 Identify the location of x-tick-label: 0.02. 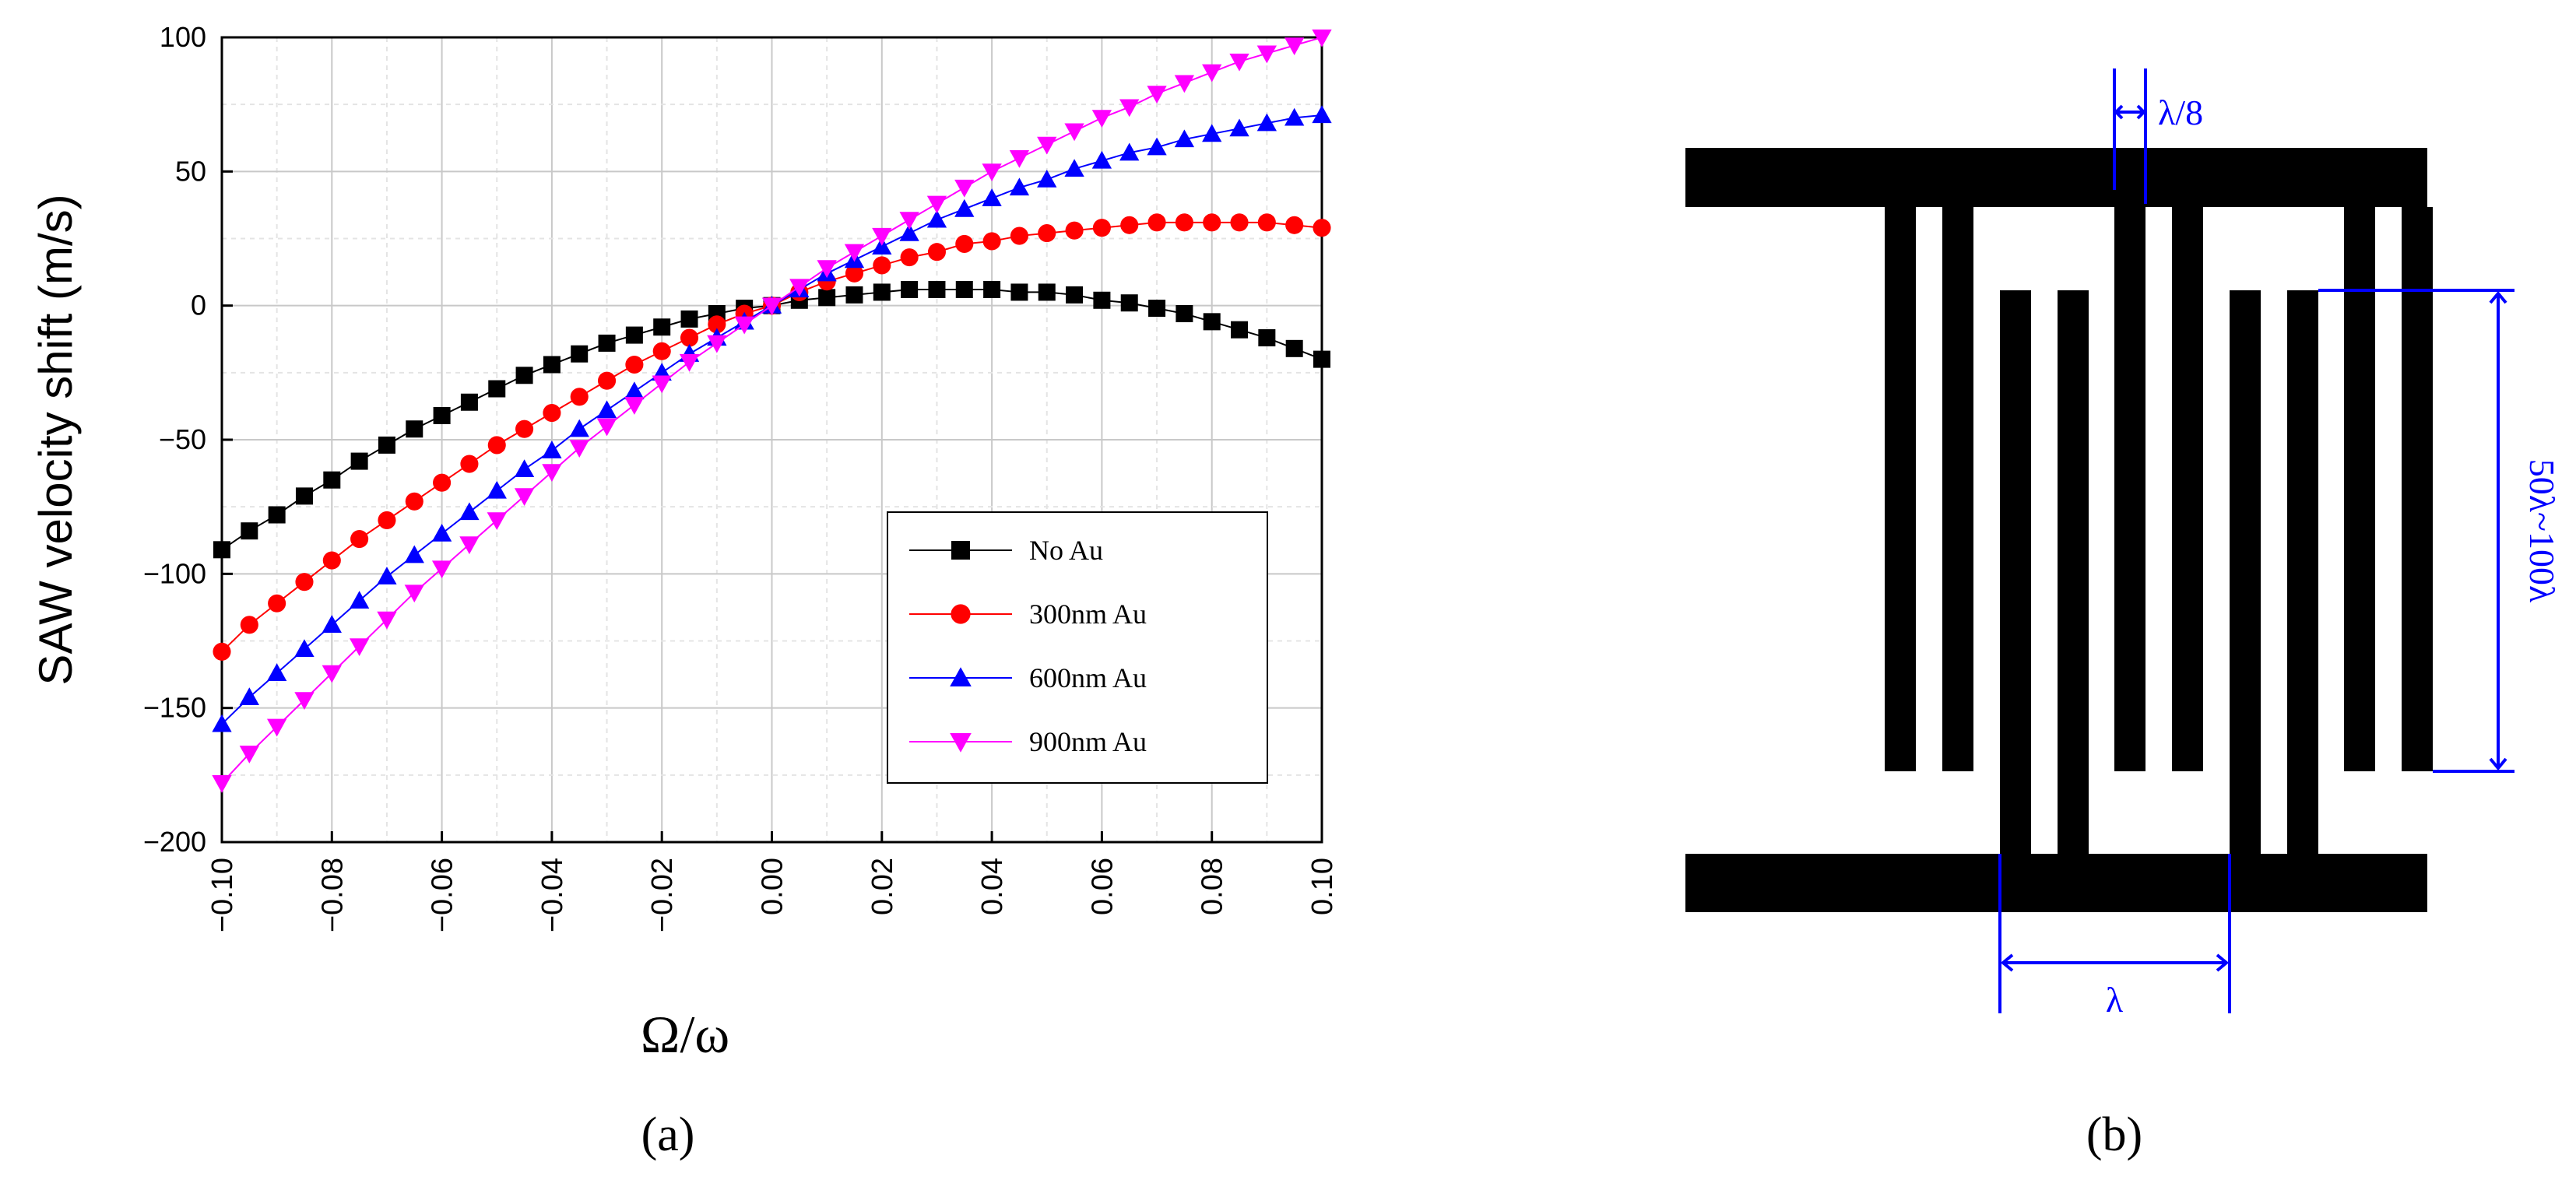
(883, 886).